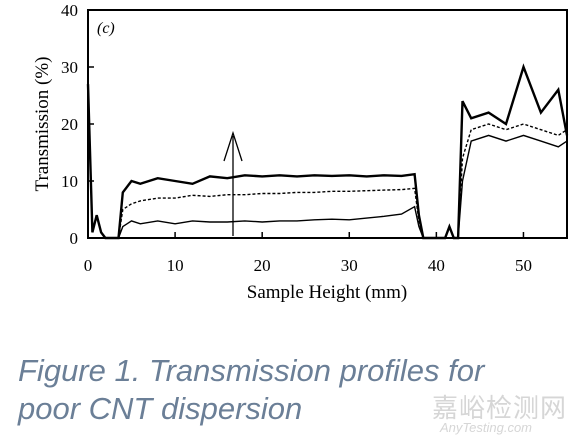  Describe the element at coordinates (436, 265) in the screenshot. I see `x-tick-label: 40` at that location.